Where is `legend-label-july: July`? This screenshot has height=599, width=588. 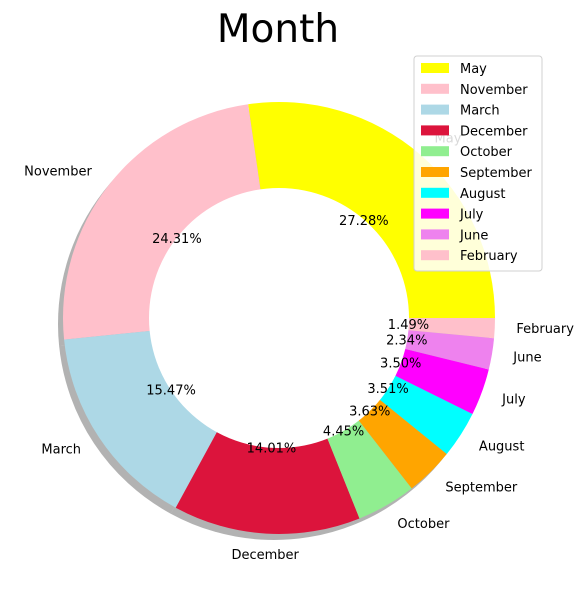 legend-label-july: July is located at coordinates (471, 215).